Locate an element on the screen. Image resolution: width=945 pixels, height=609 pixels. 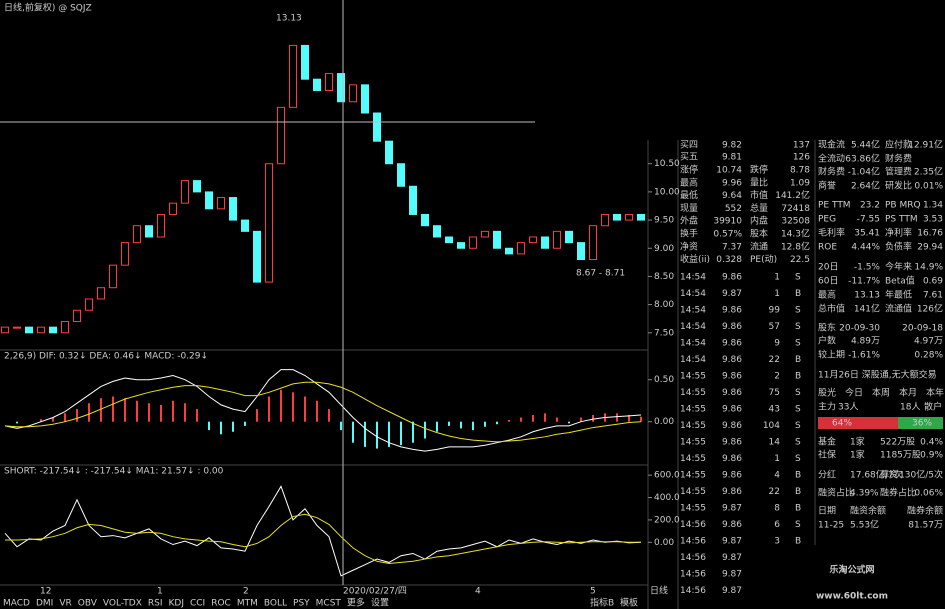
flow-tab: 今日 is located at coordinates (854, 393).